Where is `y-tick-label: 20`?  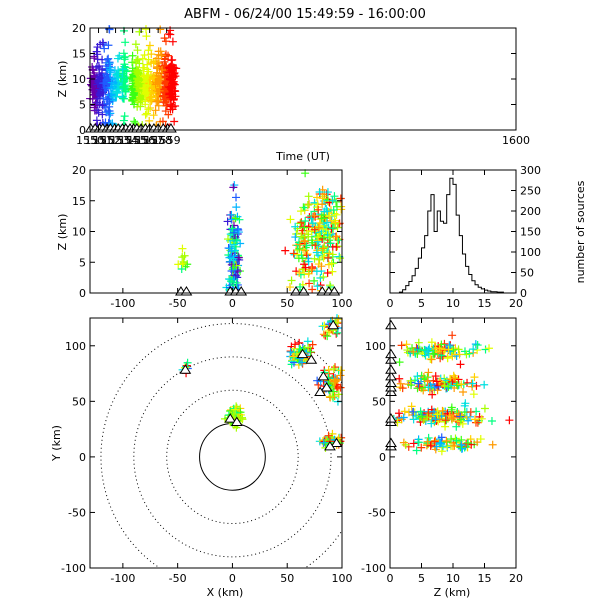
y-tick-label: 20 is located at coordinates (79, 28).